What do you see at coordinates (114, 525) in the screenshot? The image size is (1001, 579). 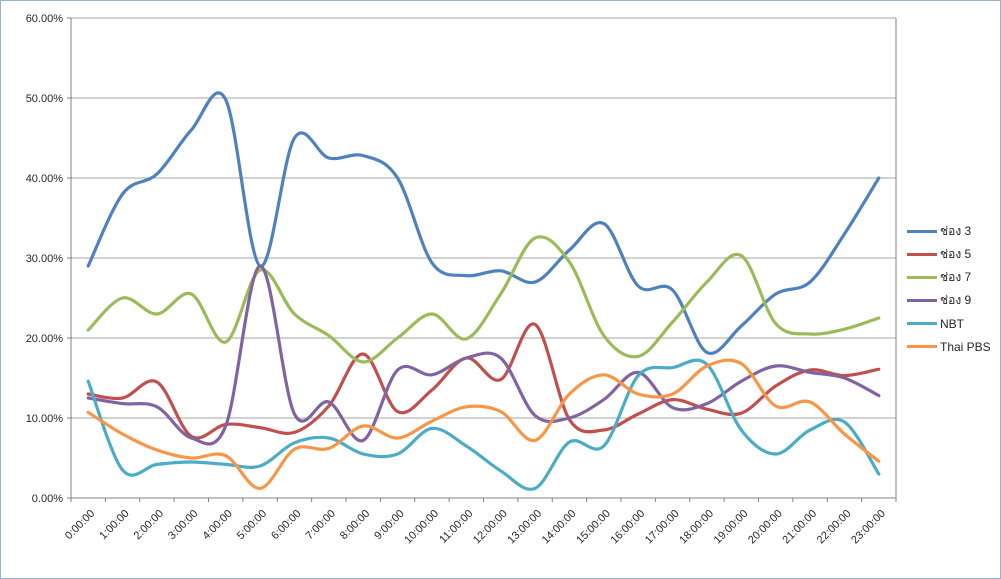 I see `x-tick-label: 1:00:00` at bounding box center [114, 525].